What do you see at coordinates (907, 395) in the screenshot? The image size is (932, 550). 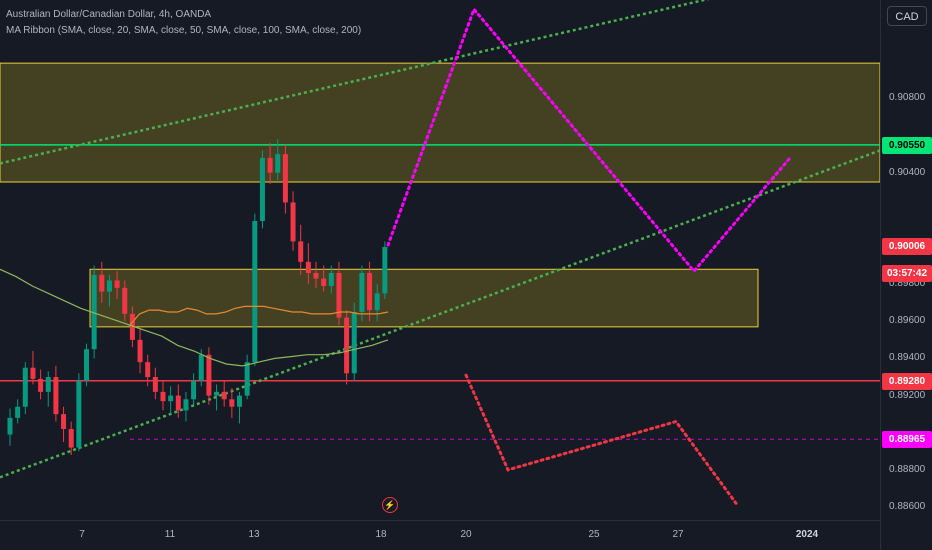 I see `price-tick-label: 0.89200` at bounding box center [907, 395].